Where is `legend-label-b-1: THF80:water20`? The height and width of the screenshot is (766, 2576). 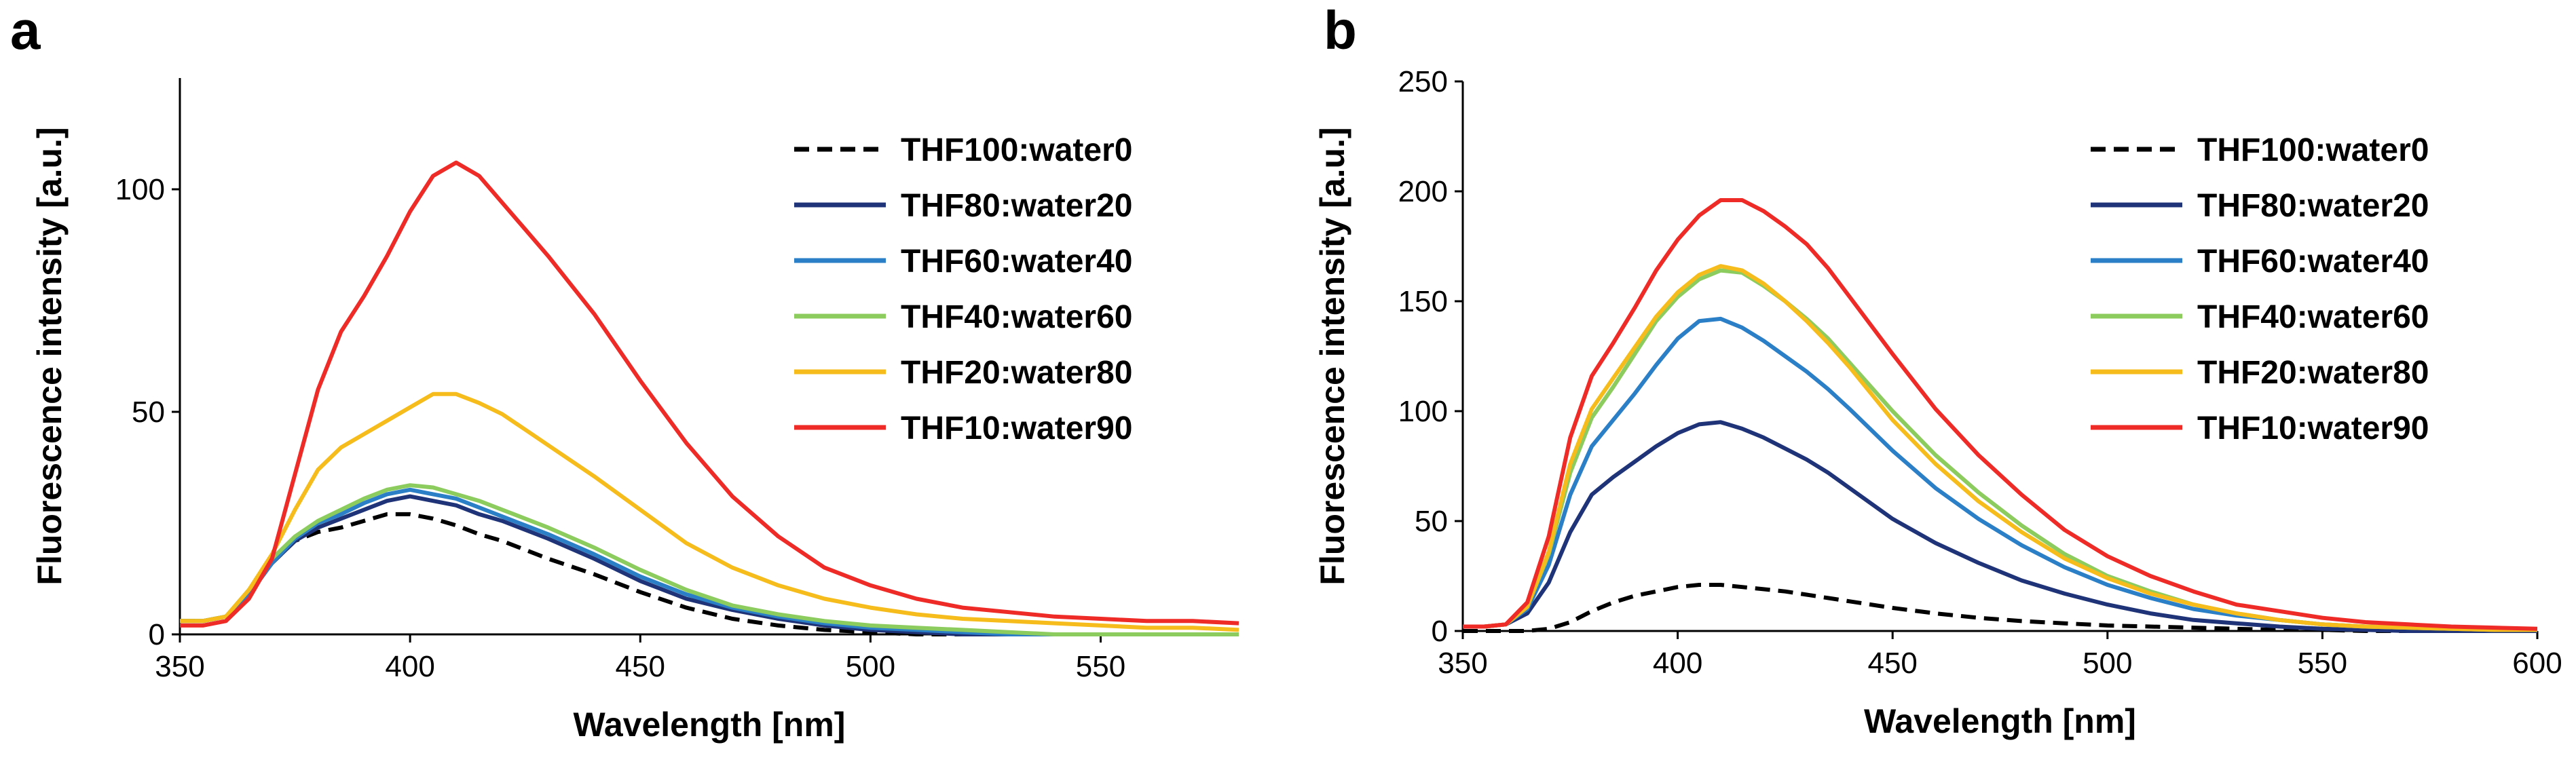 legend-label-b-1: THF80:water20 is located at coordinates (2313, 206).